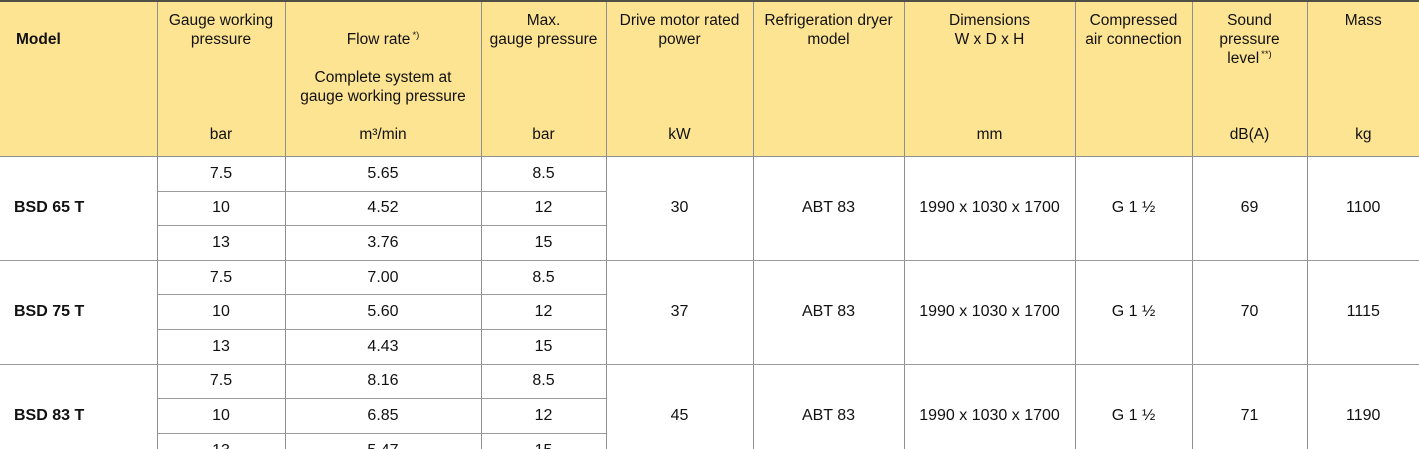  I want to click on col-label-model: Model, so click(38, 39).